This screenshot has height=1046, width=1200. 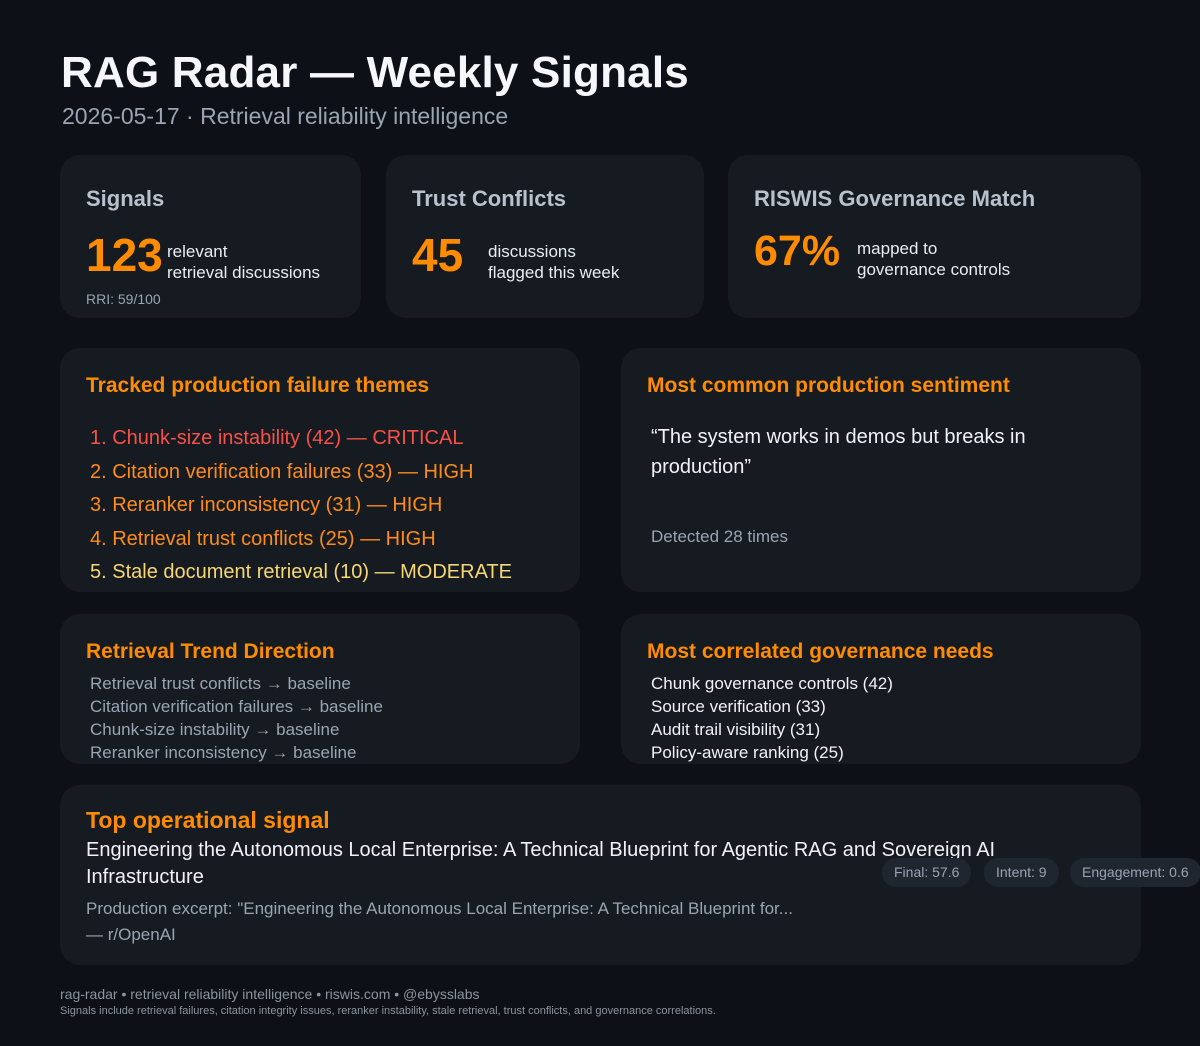 What do you see at coordinates (738, 706) in the screenshot?
I see `governance-need-item: Source verification (33)` at bounding box center [738, 706].